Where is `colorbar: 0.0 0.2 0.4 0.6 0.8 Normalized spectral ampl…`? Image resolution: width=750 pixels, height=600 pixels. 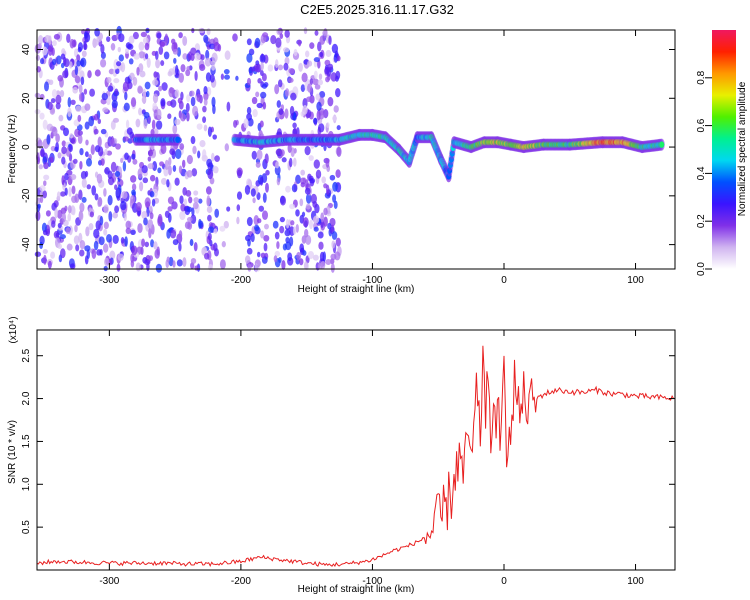
colorbar: 0.0 0.2 0.4 0.6 0.8 Normalized spectral ampl… is located at coordinates (722, 153).